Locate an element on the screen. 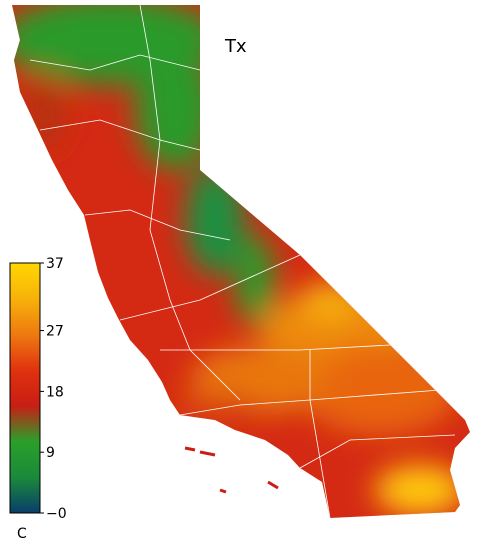  colorbar-tick-label: 27 is located at coordinates (55, 332).